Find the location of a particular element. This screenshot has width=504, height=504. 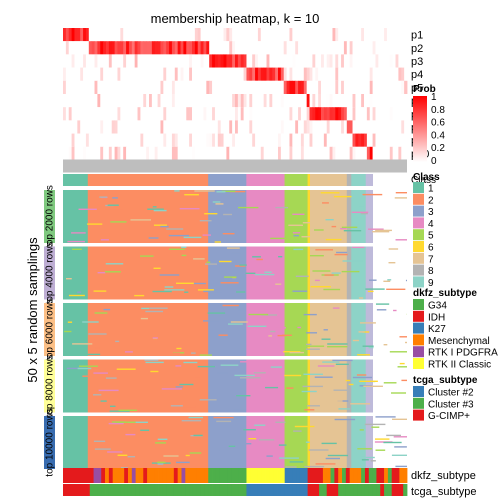

class-legend-title: Class is located at coordinates (426, 177).